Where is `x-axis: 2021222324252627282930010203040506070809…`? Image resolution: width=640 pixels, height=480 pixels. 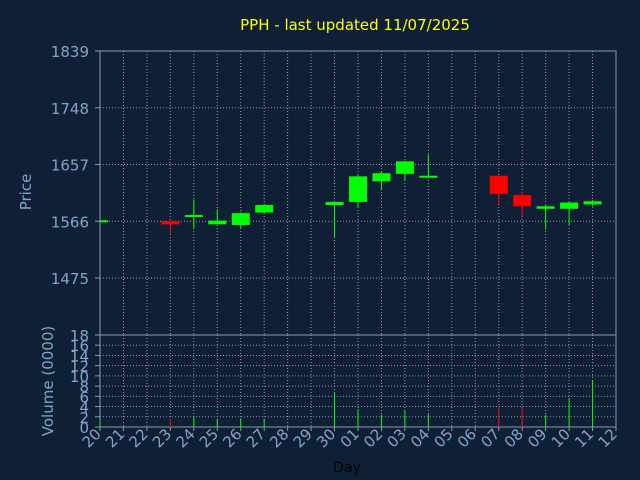 x-axis: 2021222324252627282930010203040506070809… is located at coordinates (350, 438).